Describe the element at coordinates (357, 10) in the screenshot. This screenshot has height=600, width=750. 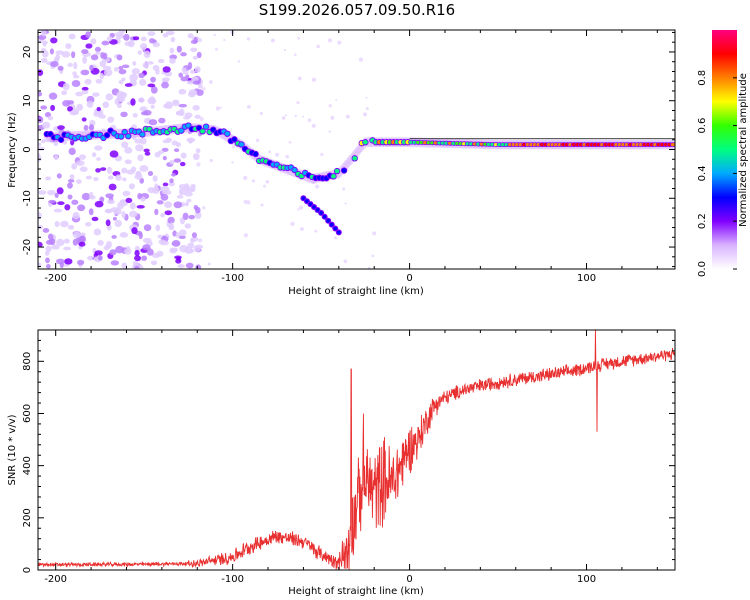
I see `figure-title: S199.2026.057.09.50.R16` at that location.